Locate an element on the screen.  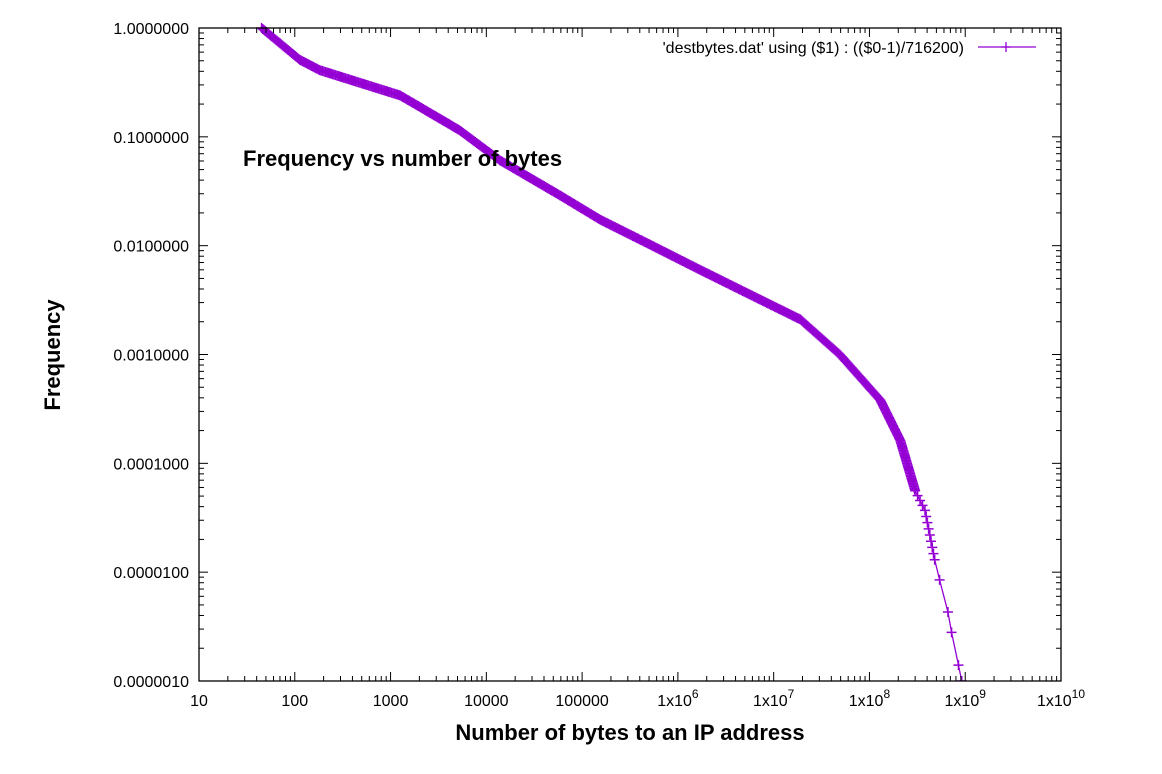
x-tick-label: 100000 is located at coordinates (581, 701).